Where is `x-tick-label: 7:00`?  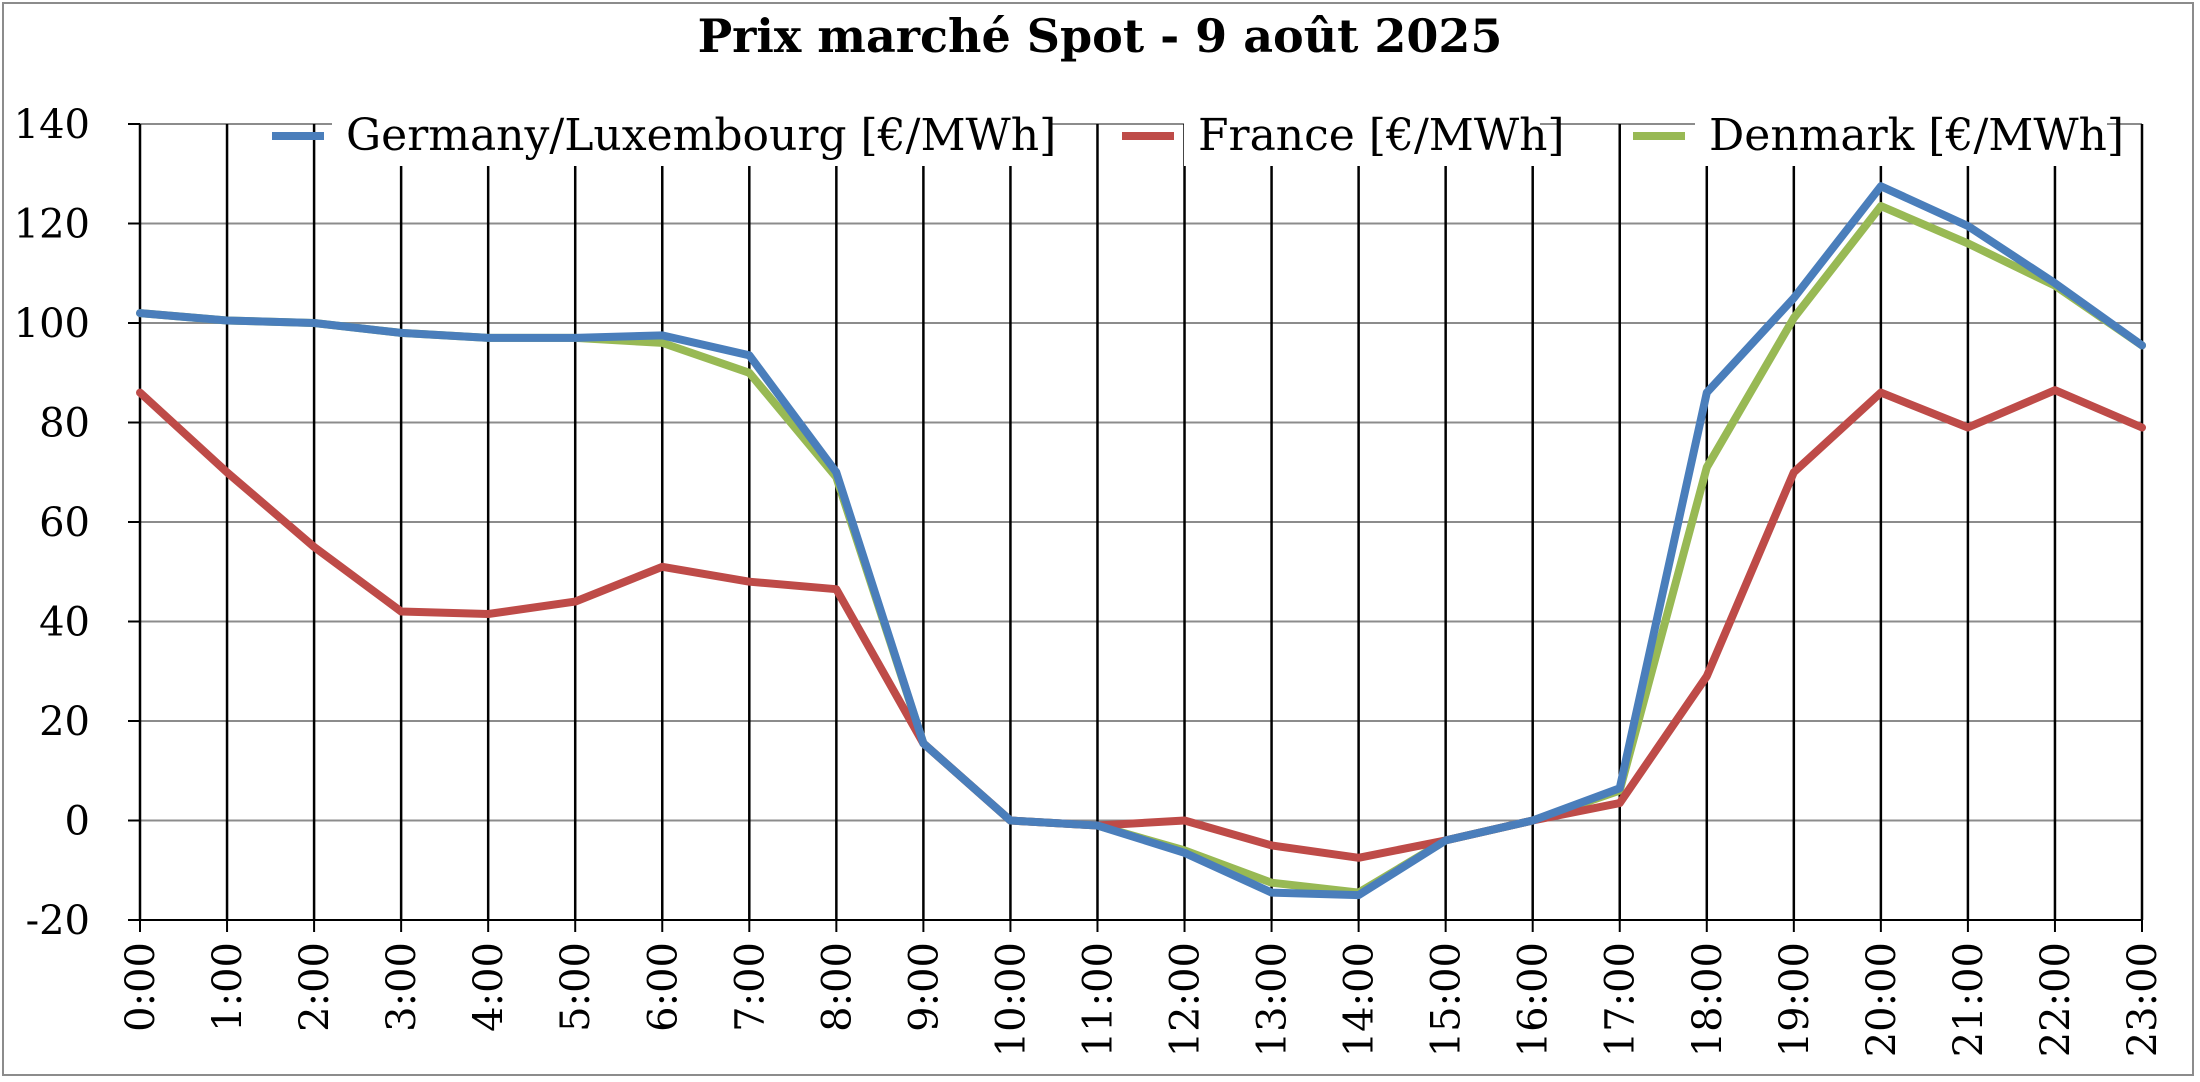
x-tick-label: 7:00 is located at coordinates (750, 987).